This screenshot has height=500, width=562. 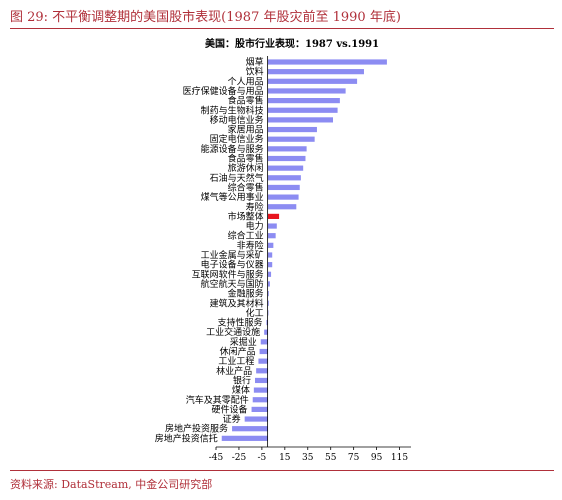 I want to click on category-label: 烟草, so click(x=255, y=62).